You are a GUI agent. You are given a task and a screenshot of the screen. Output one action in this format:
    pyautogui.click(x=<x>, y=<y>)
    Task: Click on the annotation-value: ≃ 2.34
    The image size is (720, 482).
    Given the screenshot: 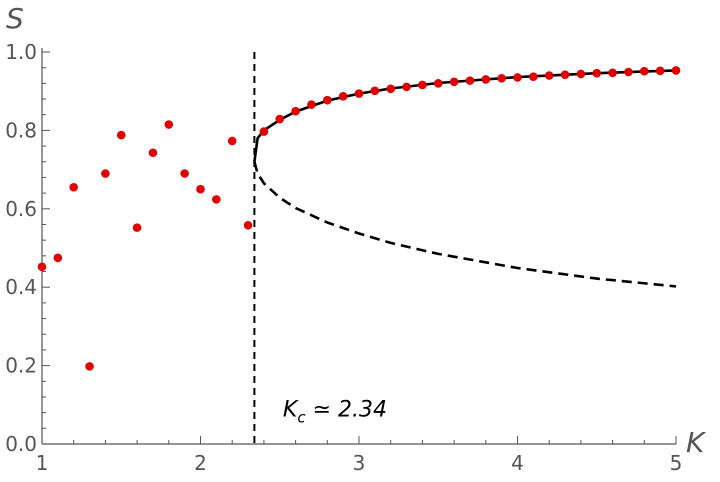 What is the action you would take?
    pyautogui.click(x=346, y=410)
    